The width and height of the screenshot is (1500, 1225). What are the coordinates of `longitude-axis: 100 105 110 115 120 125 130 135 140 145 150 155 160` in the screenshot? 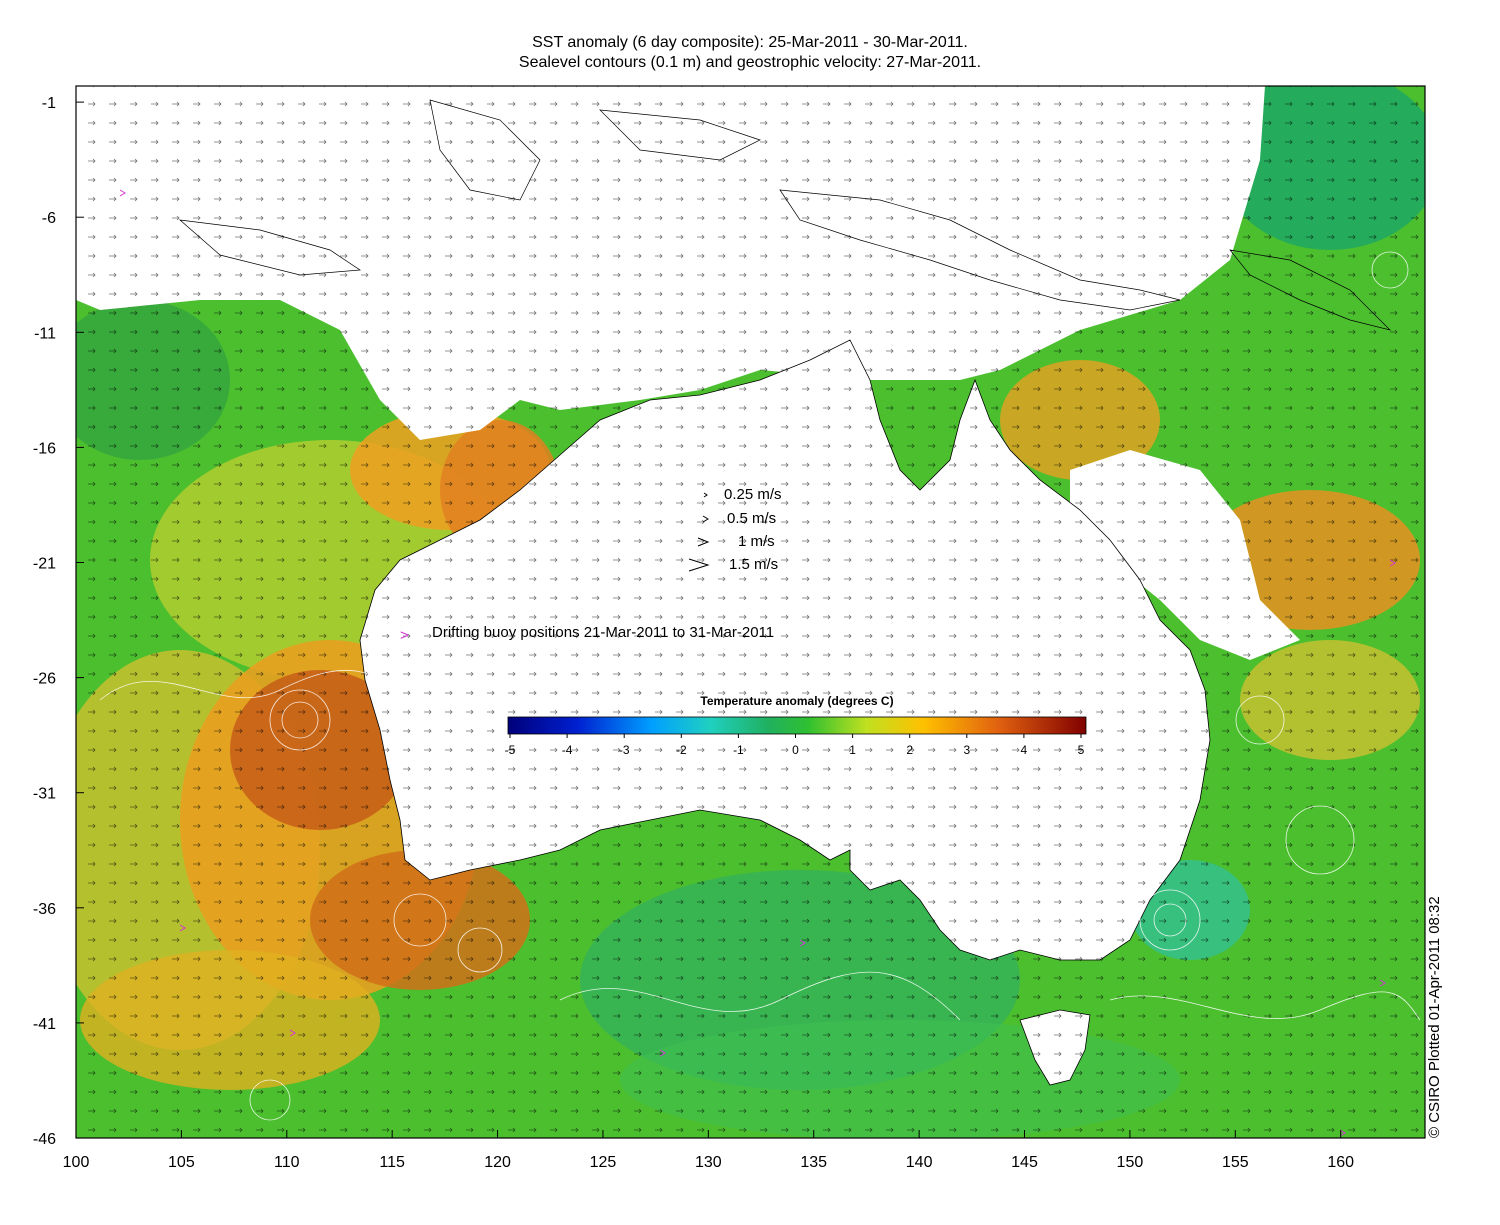 It's located at (708, 1150).